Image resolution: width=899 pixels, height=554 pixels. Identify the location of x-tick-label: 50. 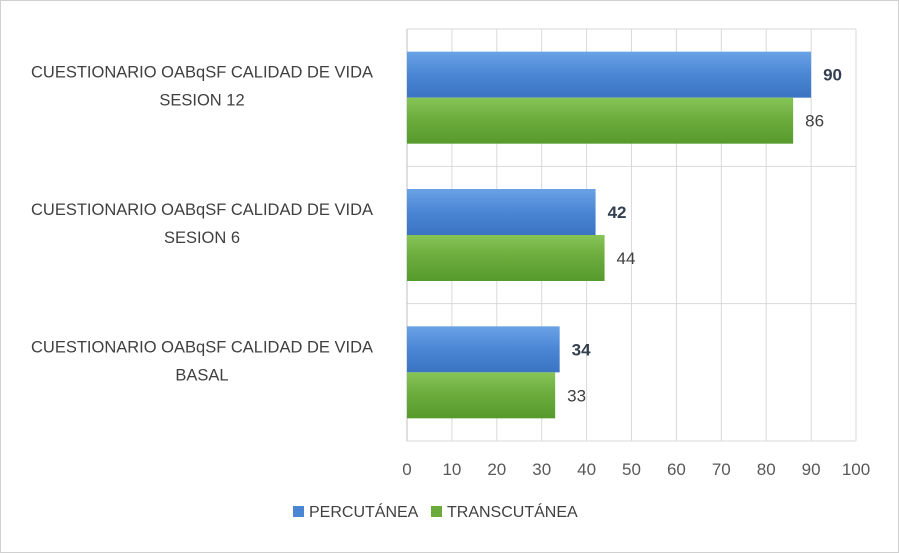
(631, 469).